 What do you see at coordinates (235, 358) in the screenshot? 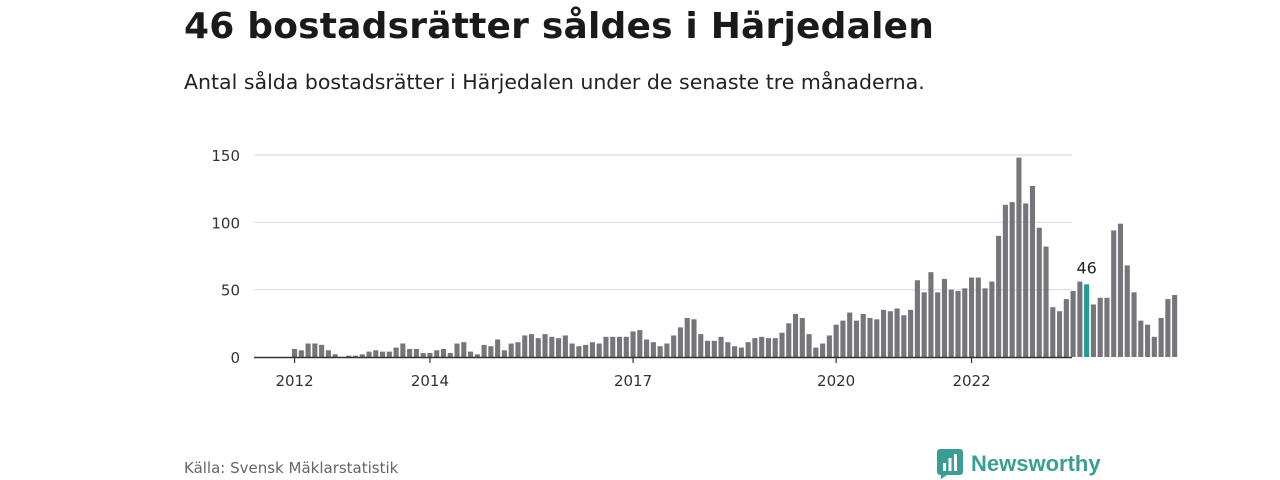
I see `y-tick-label: 0` at bounding box center [235, 358].